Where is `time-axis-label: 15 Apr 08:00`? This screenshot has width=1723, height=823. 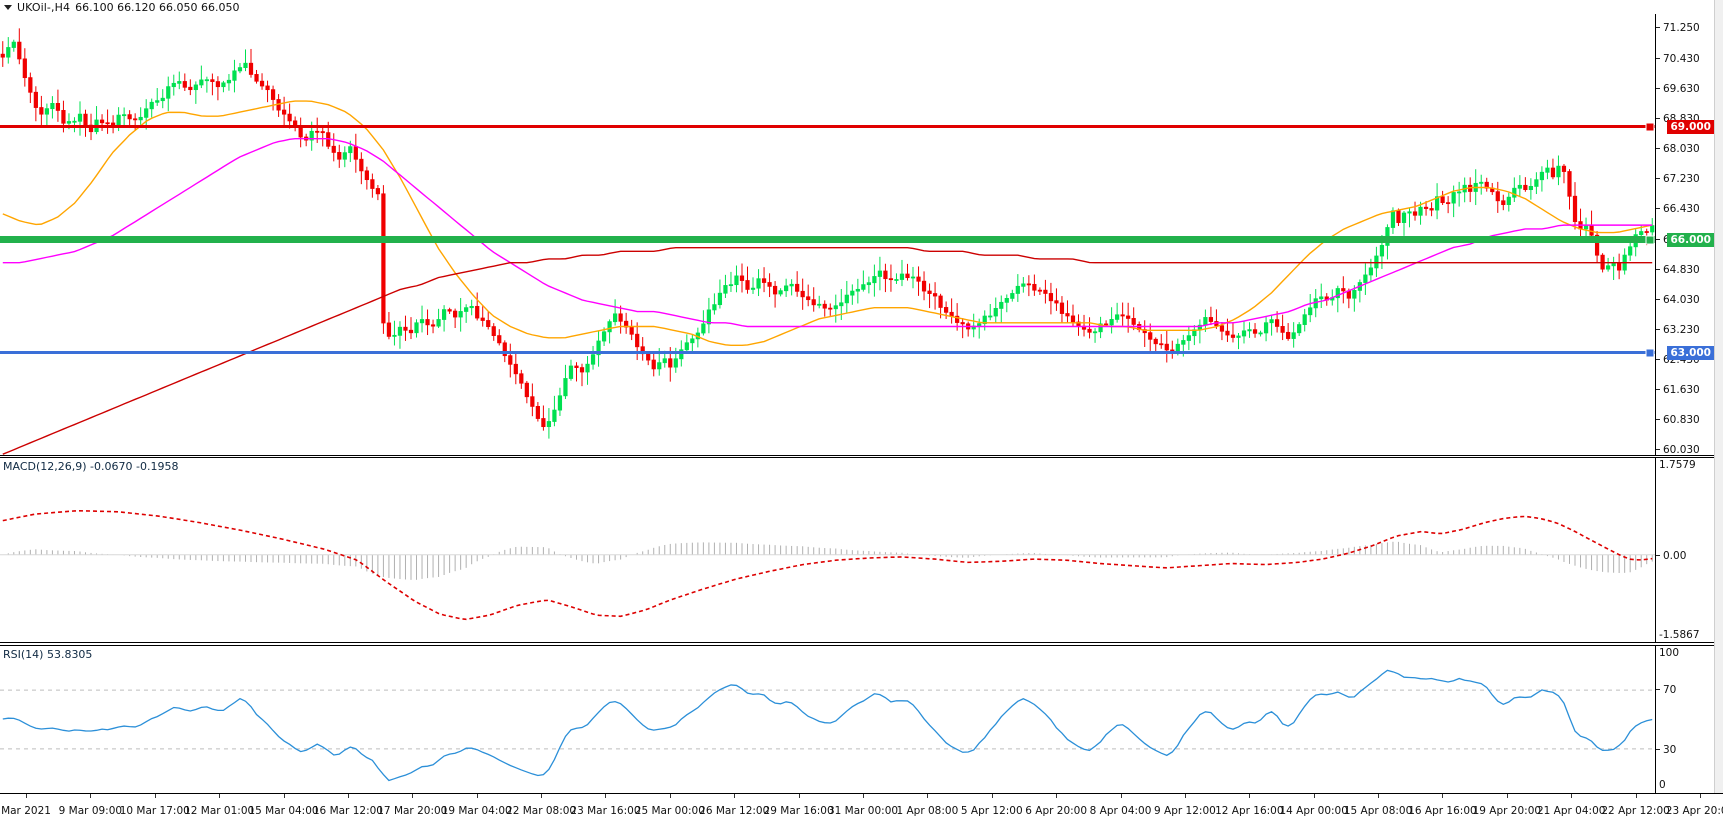 time-axis-label: 15 Apr 08:00 is located at coordinates (1378, 811).